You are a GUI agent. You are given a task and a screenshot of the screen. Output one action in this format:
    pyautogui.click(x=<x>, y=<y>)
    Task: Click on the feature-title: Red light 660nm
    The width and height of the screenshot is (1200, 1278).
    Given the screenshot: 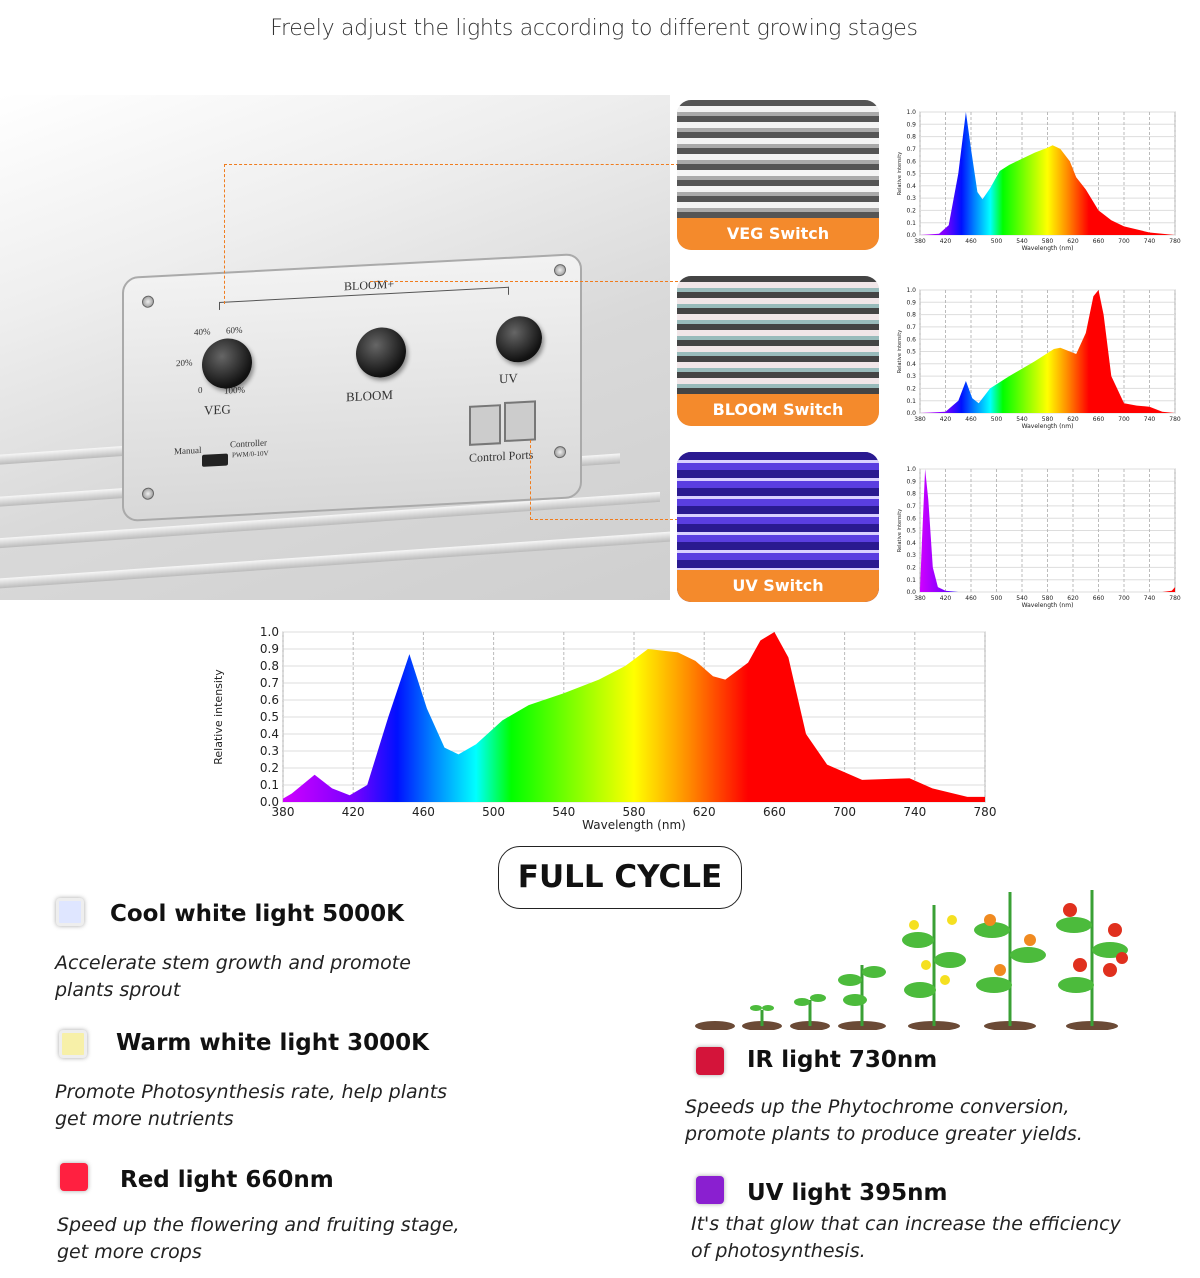 What is the action you would take?
    pyautogui.click(x=227, y=1180)
    